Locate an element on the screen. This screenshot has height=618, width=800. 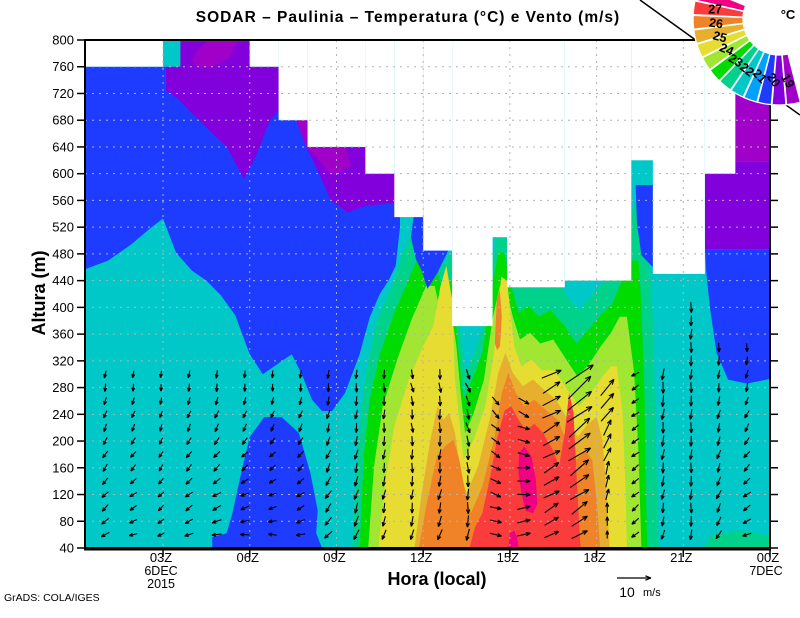
legend-tick-label: 24 is located at coordinates (726, 49).